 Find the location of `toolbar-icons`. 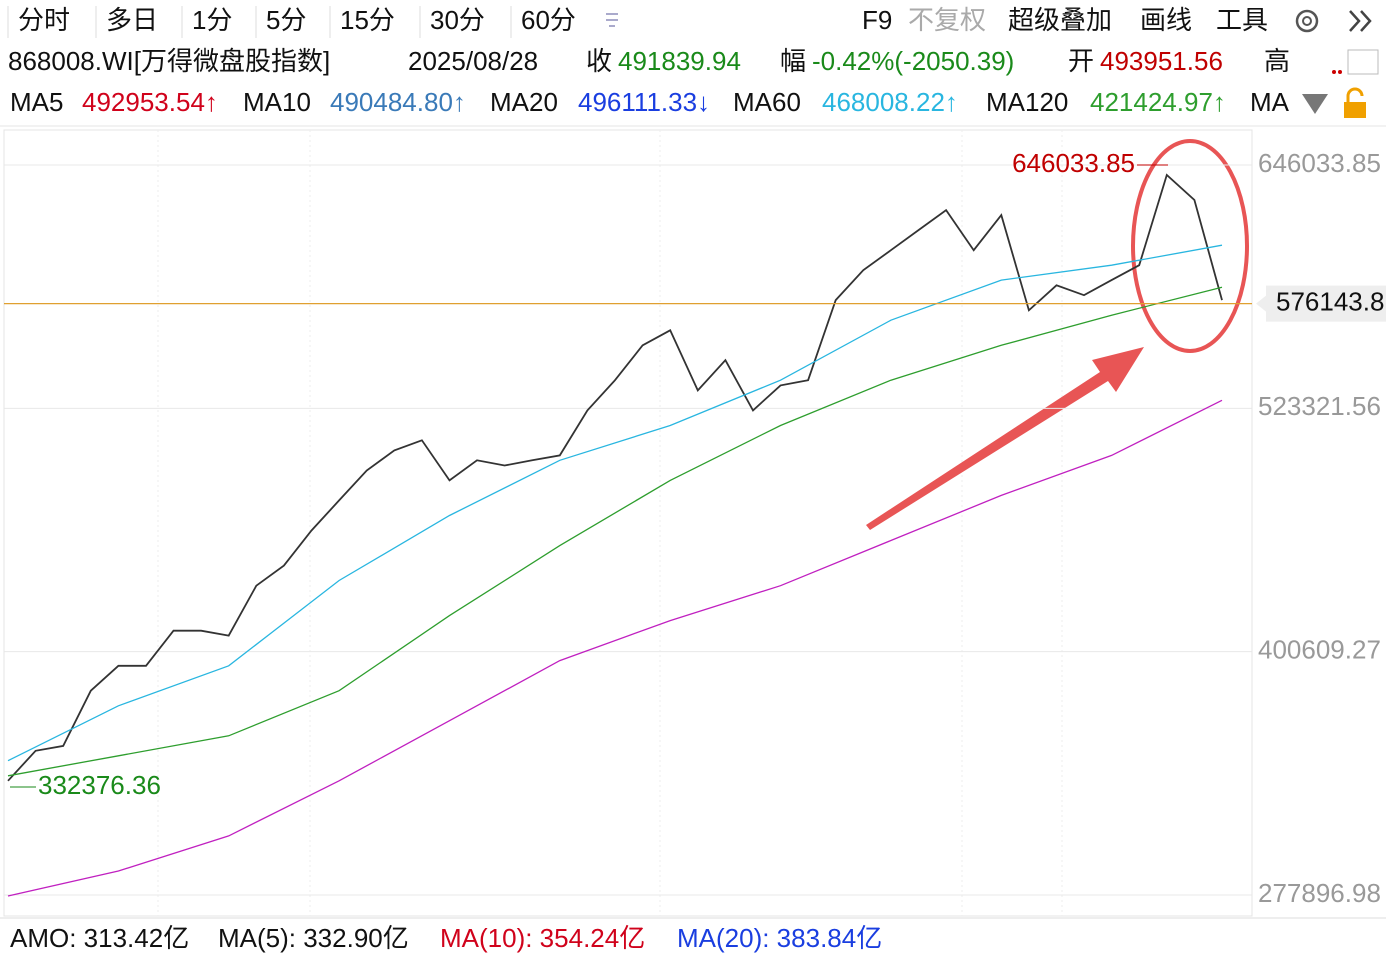

toolbar-icons is located at coordinates (989, 63).